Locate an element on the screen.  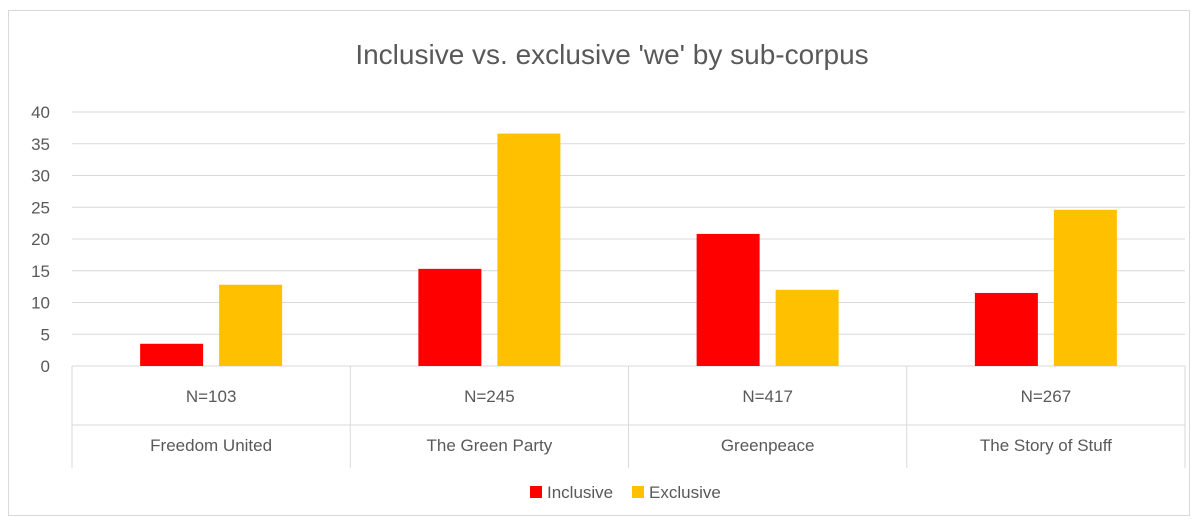
y-tick-label: 25 is located at coordinates (40, 207).